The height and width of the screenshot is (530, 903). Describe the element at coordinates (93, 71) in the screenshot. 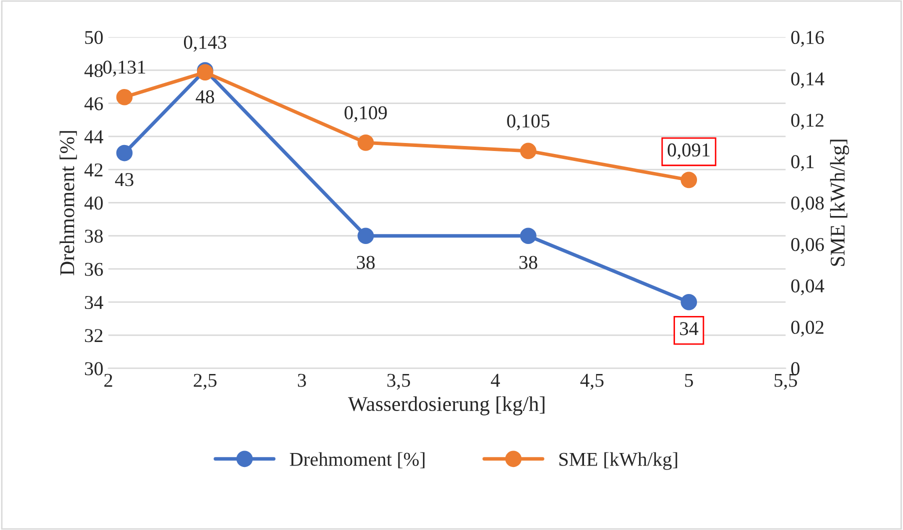

I see `y-tick-label: 48` at that location.